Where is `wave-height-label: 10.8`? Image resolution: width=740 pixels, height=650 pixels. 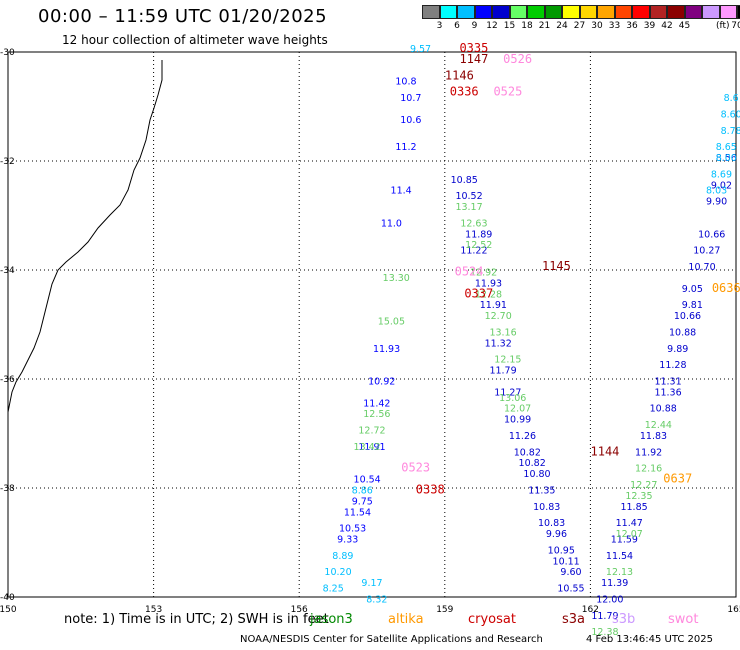
wave-height-label: 10.8 is located at coordinates (405, 82).